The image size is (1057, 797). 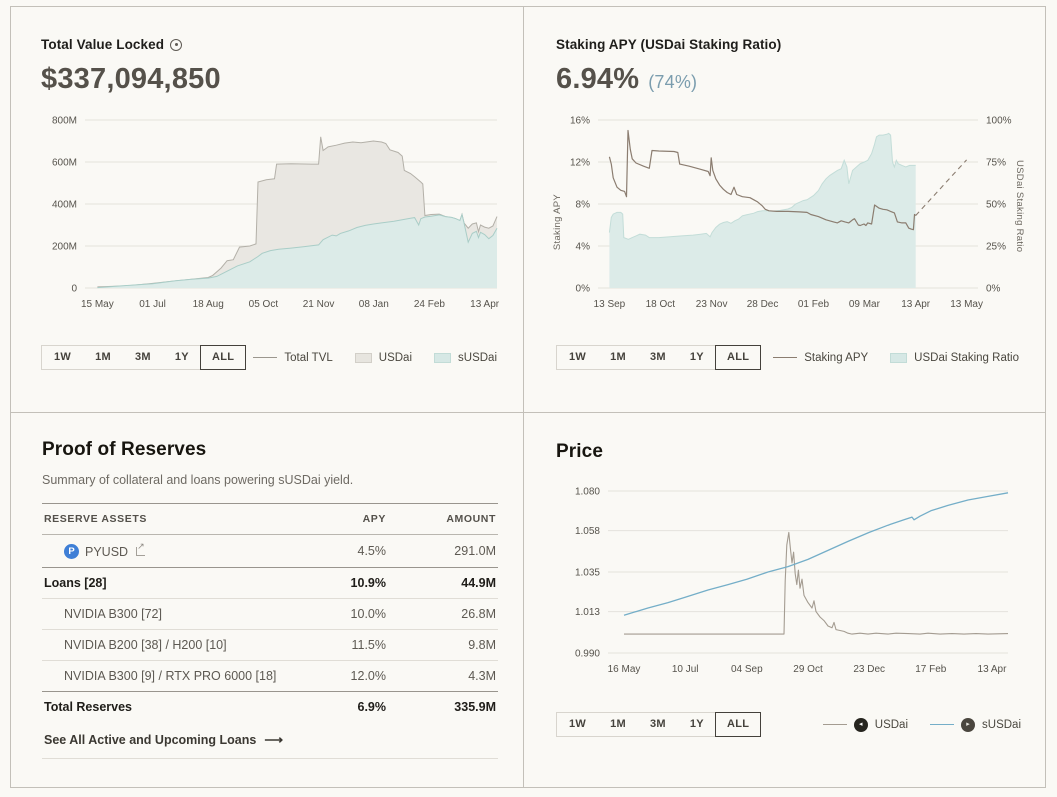 I want to click on svg-text: 05 Oct, so click(x=264, y=304).